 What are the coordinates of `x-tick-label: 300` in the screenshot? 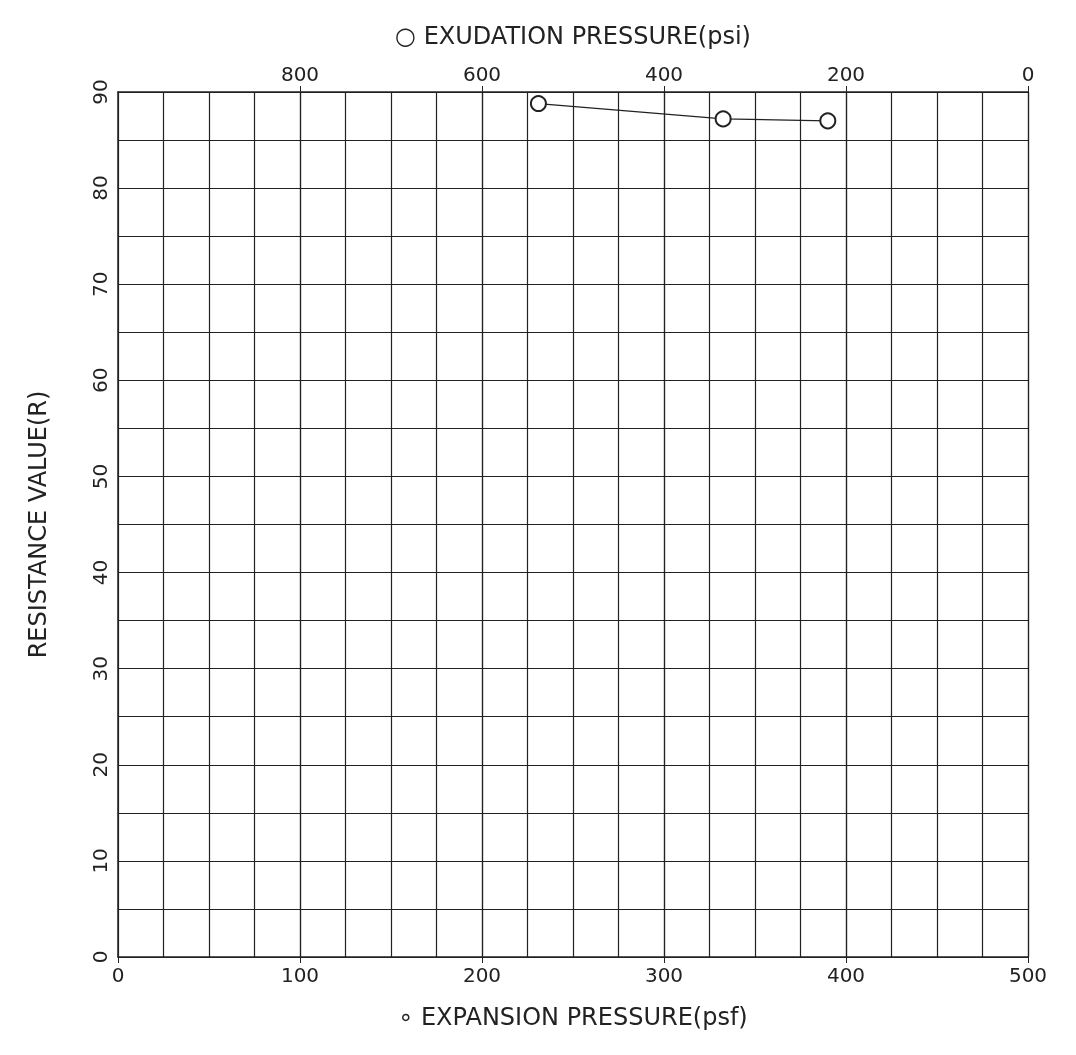 It's located at (664, 975).